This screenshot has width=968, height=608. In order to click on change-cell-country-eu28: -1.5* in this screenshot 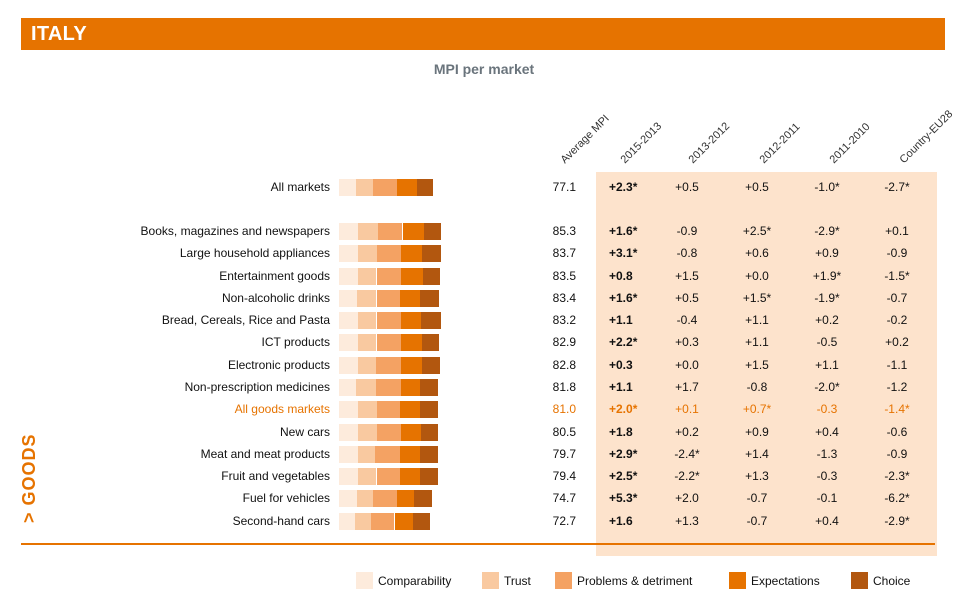, I will do `click(897, 276)`.